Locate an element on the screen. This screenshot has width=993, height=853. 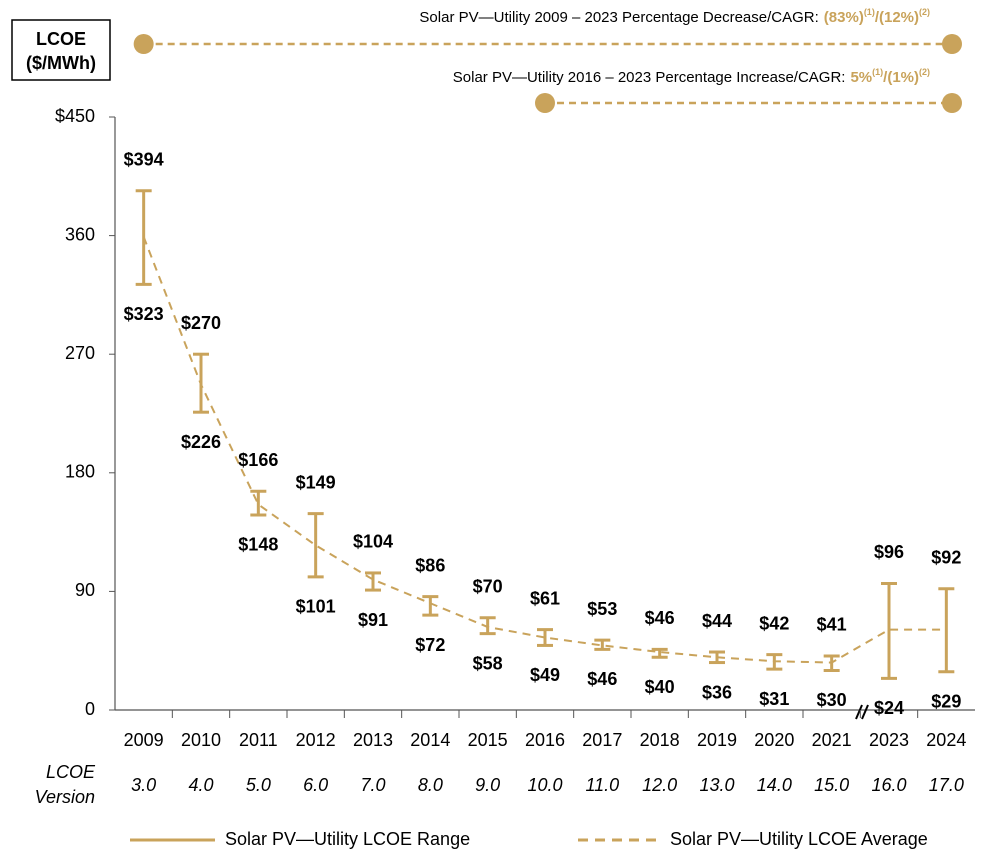
low-label: $72 is located at coordinates (430, 645).